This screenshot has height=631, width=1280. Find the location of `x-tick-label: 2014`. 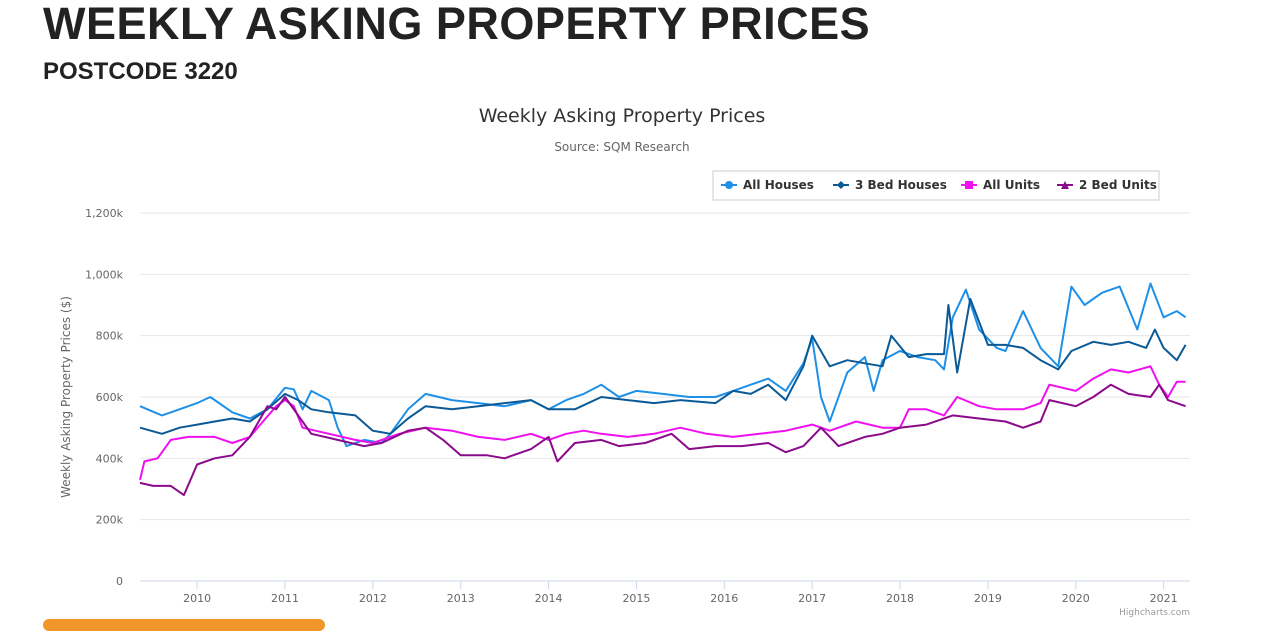

x-tick-label: 2014 is located at coordinates (549, 598).